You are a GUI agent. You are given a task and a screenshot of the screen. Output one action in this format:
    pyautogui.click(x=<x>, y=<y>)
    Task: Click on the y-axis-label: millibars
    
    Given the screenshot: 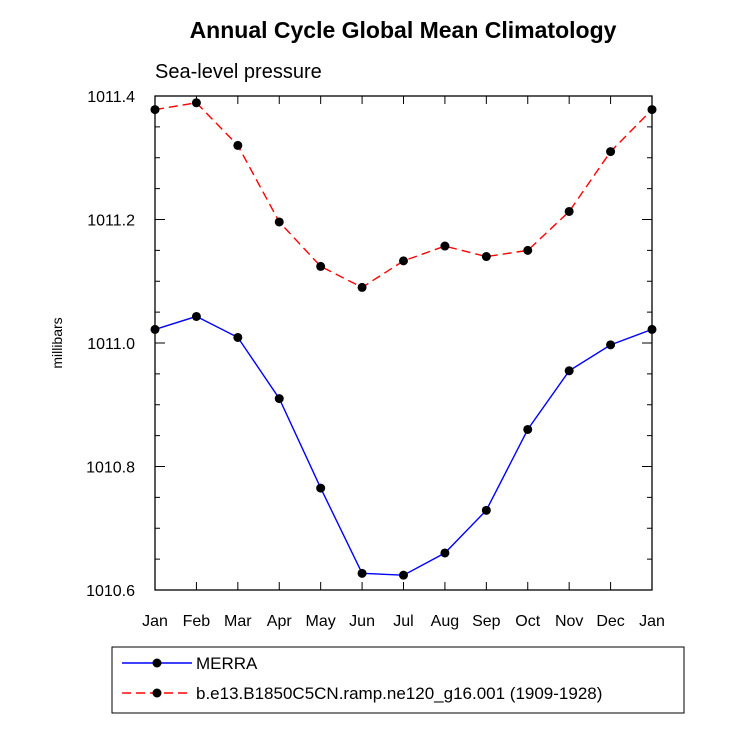 What is the action you would take?
    pyautogui.click(x=57, y=342)
    